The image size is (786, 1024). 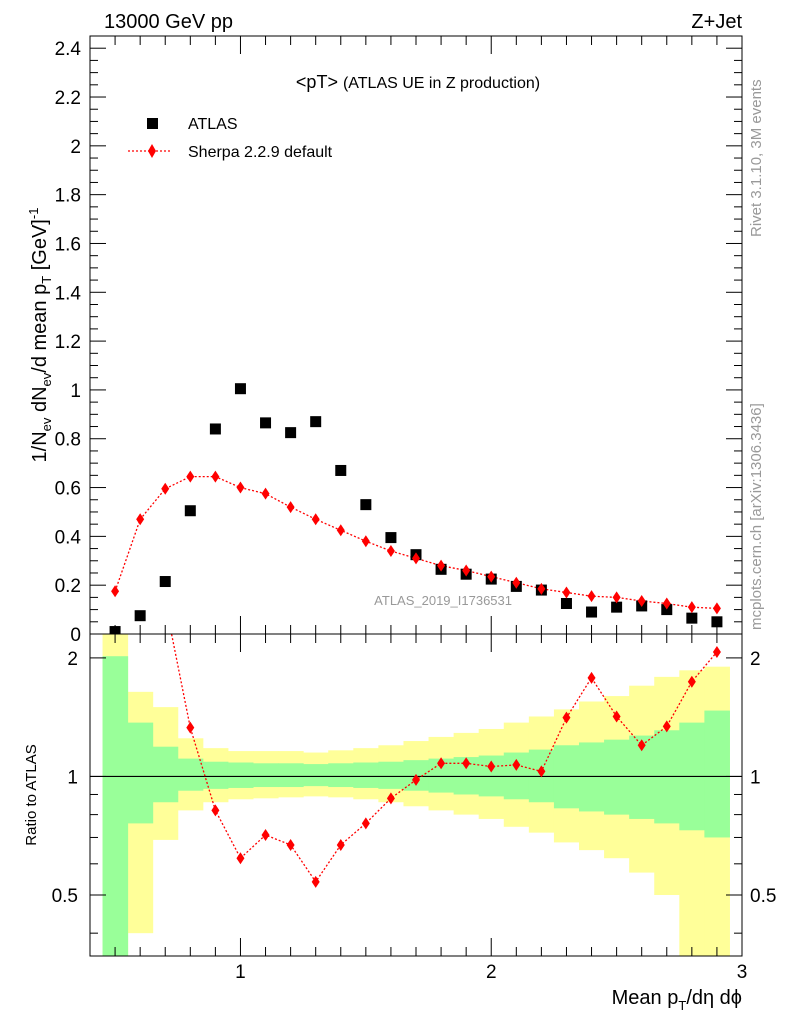 What do you see at coordinates (68, 244) in the screenshot?
I see `y-tick-label: 1.6` at bounding box center [68, 244].